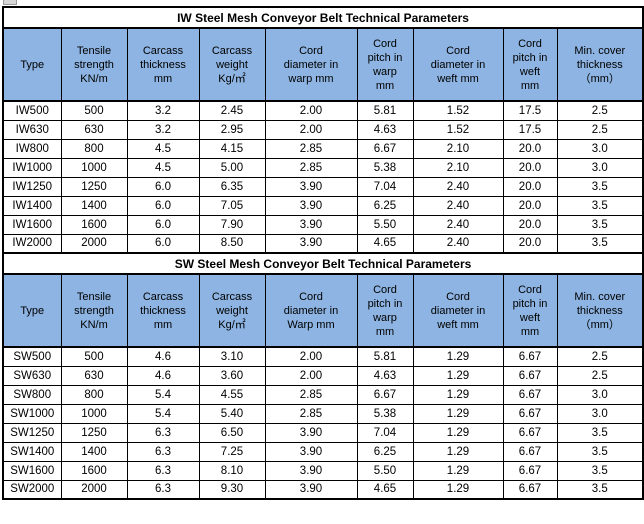  What do you see at coordinates (458, 129) in the screenshot?
I see `value-cell: 1.52` at bounding box center [458, 129].